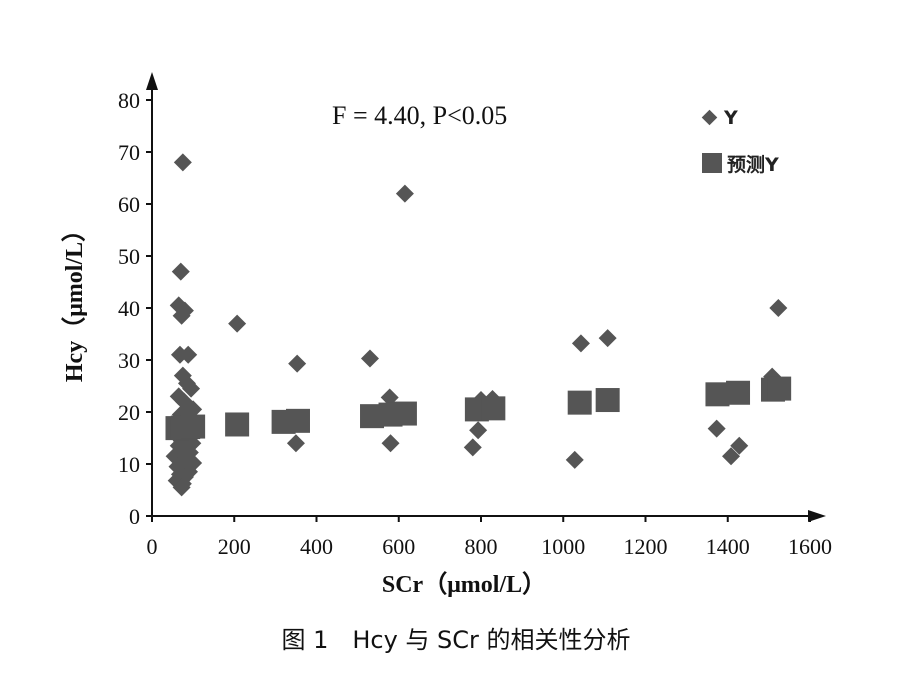 Image resolution: width=912 pixels, height=691 pixels. I want to click on y-axis-label: Hcy（μmol/L）, so click(74, 300).